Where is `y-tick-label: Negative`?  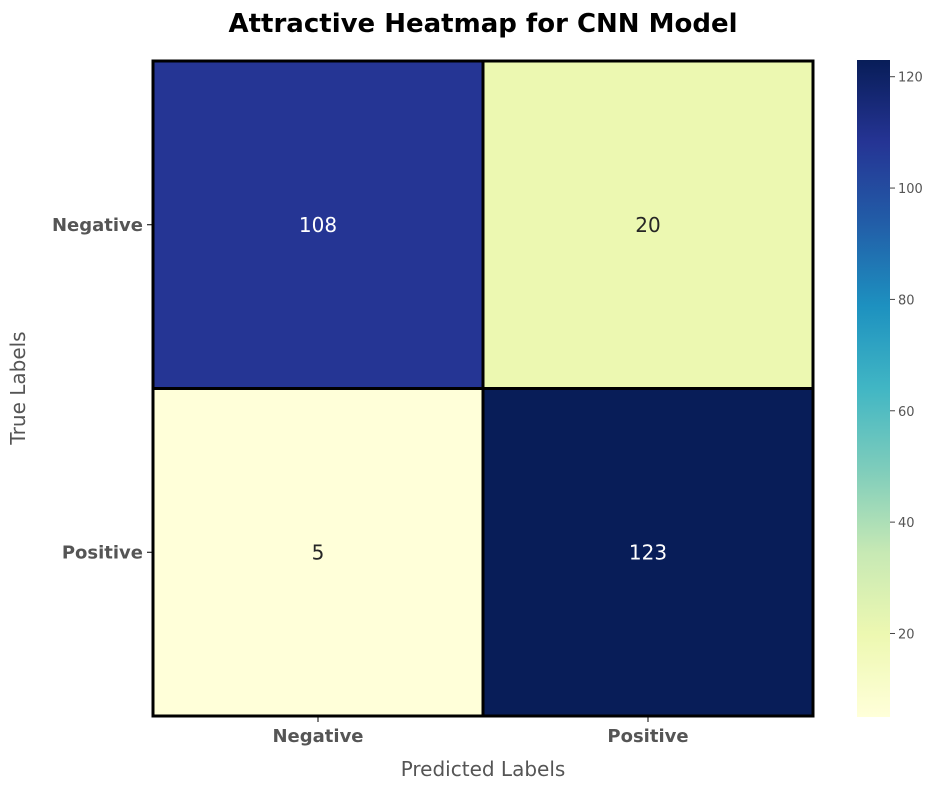 y-tick-label: Negative is located at coordinates (97, 225).